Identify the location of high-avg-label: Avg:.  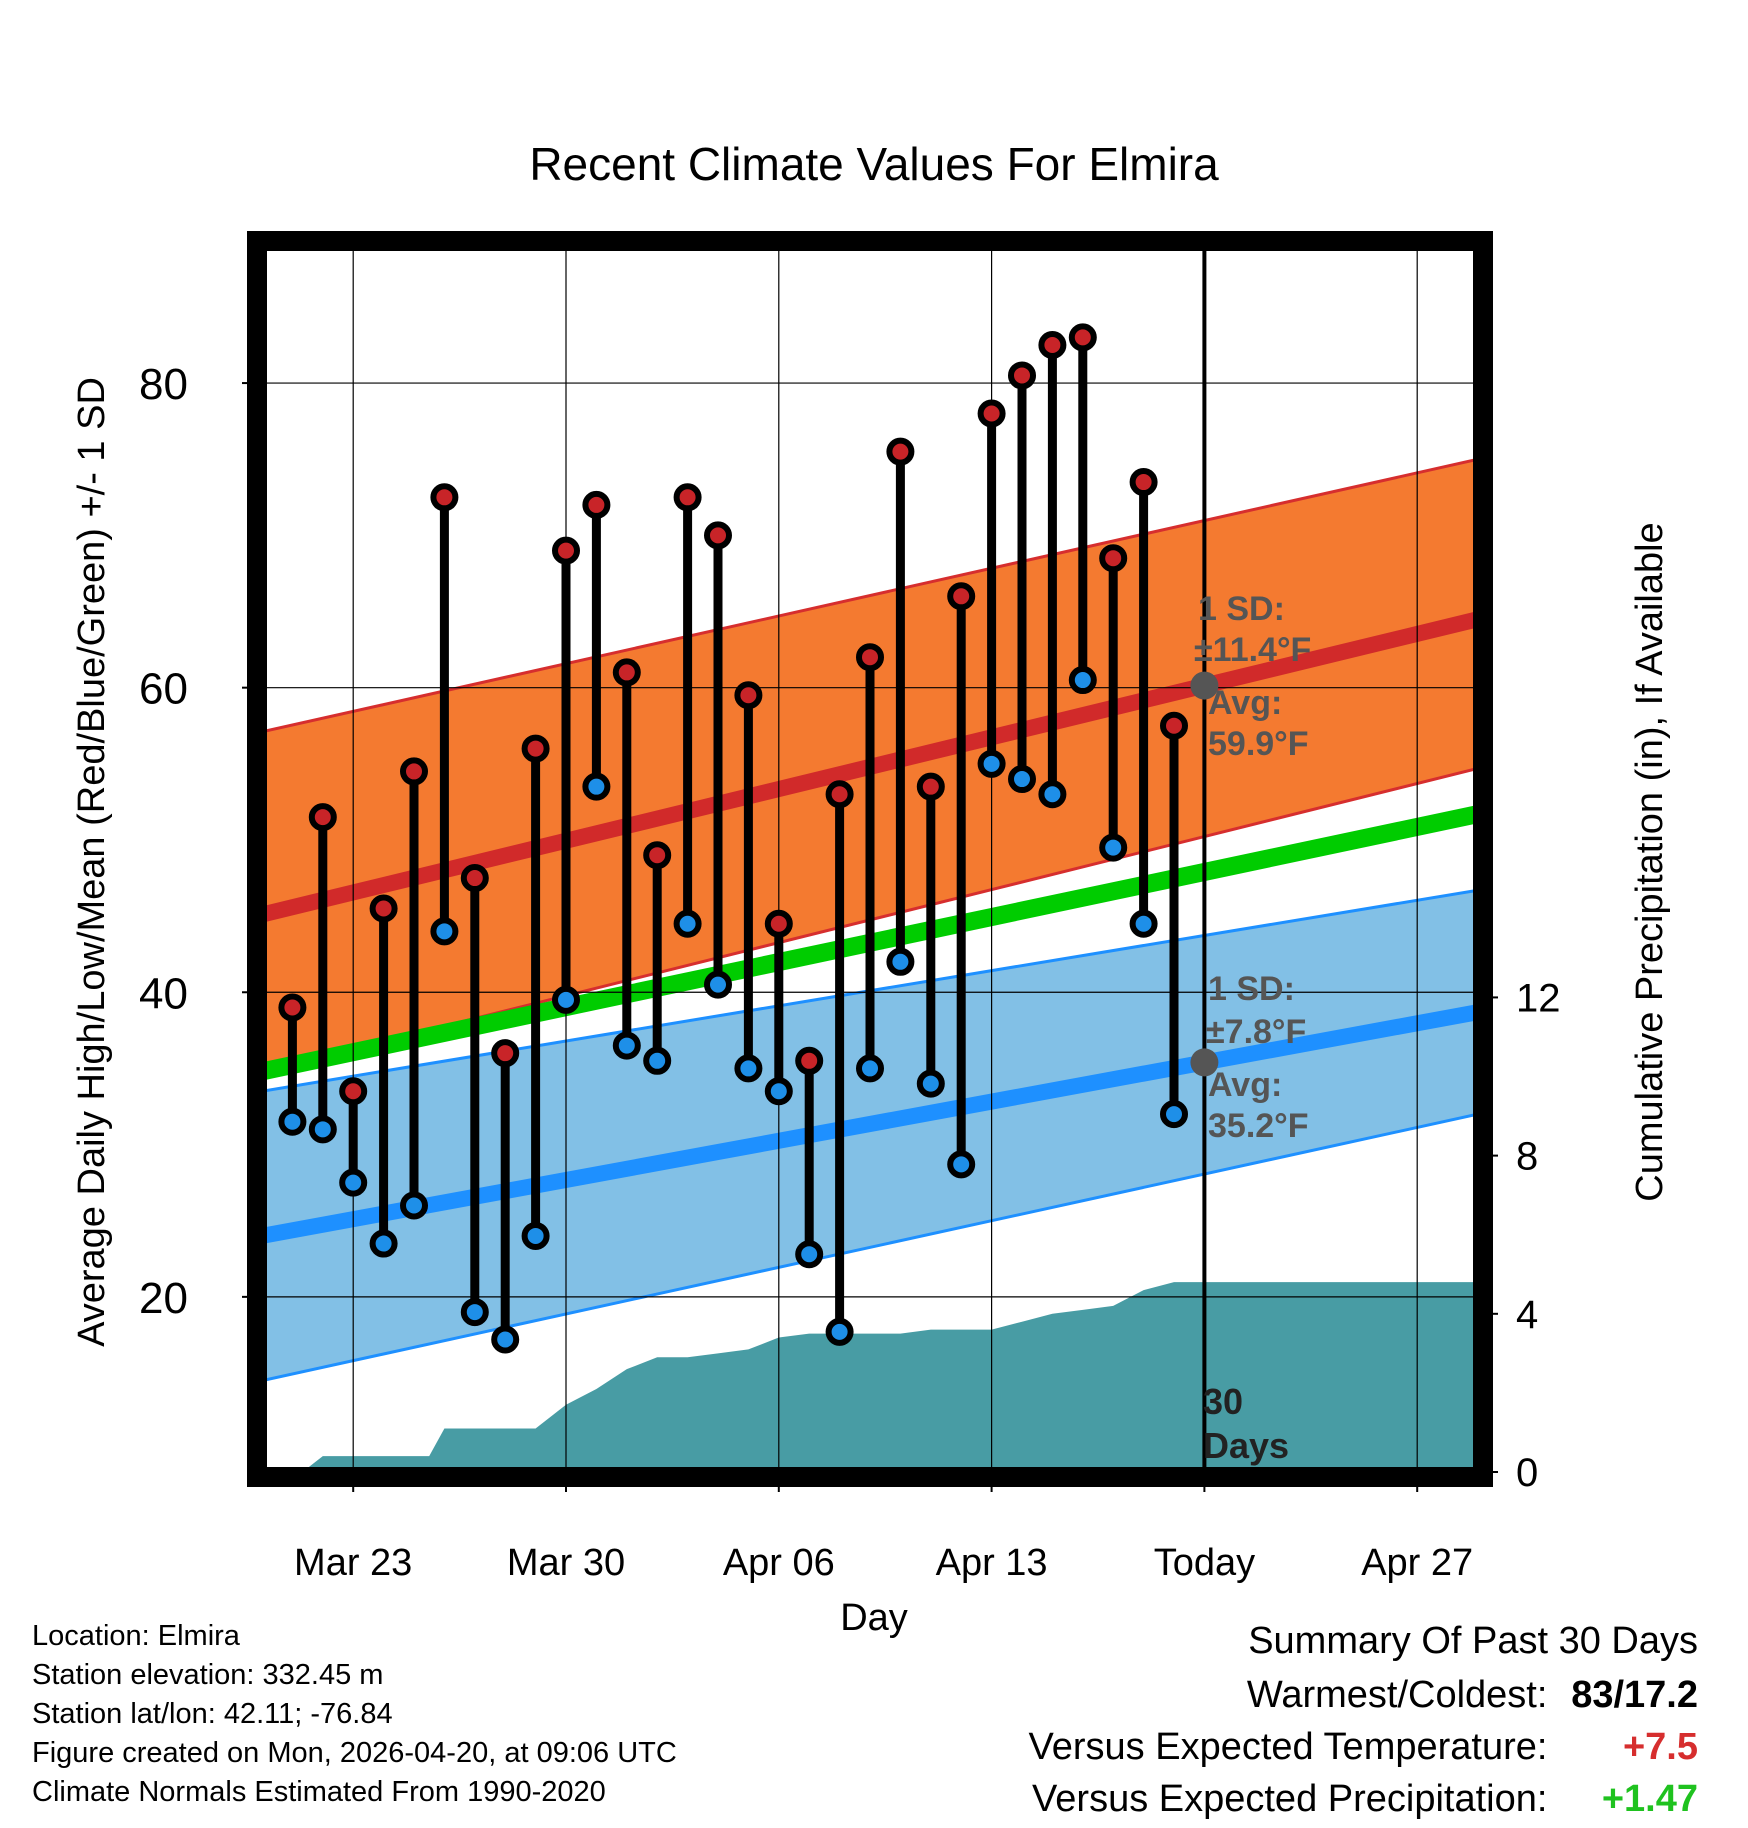
(1245, 703).